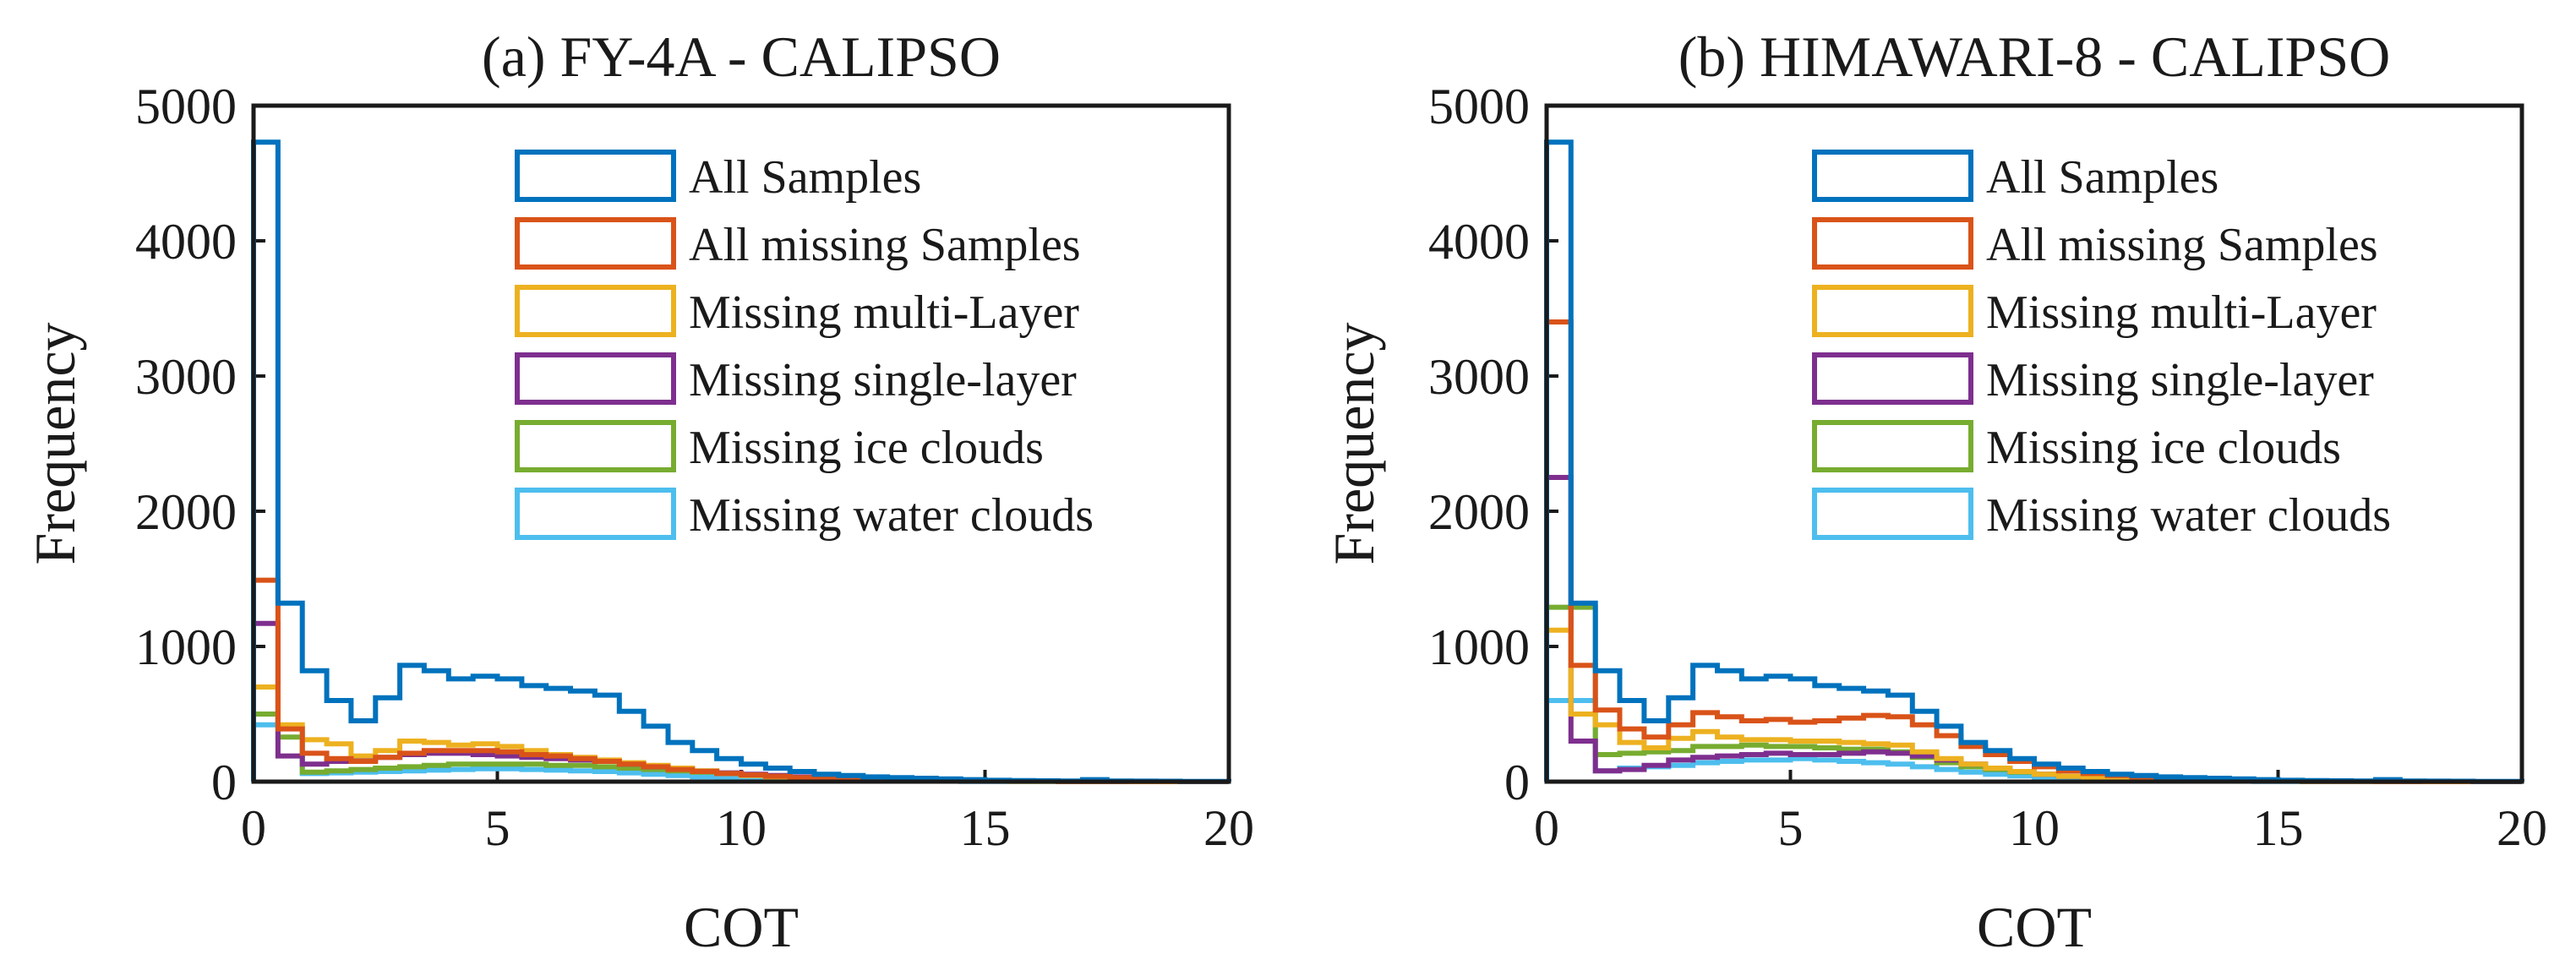  Describe the element at coordinates (741, 57) in the screenshot. I see `chart-title: (a) FY-4A - CALIPSO` at that location.